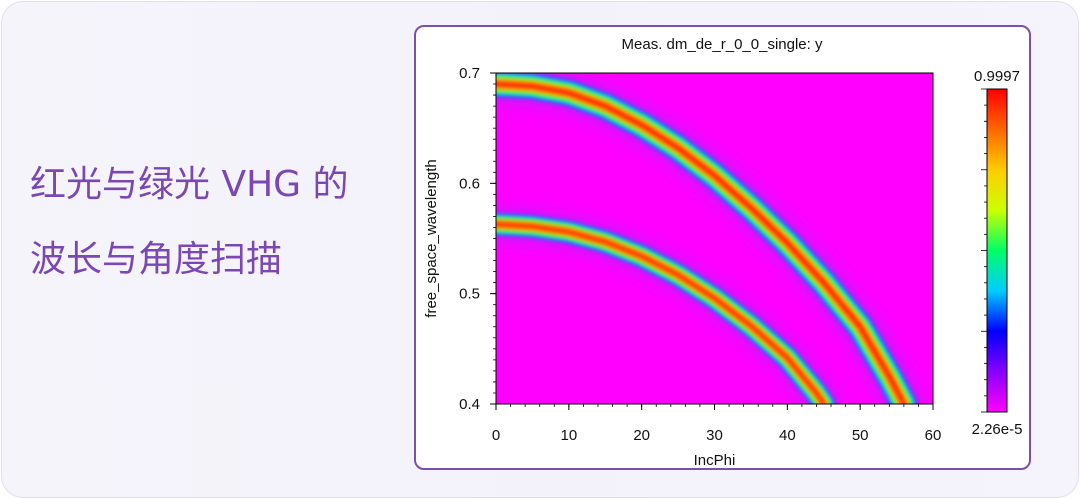  I want to click on colorbar-ticks, so click(984, 250).